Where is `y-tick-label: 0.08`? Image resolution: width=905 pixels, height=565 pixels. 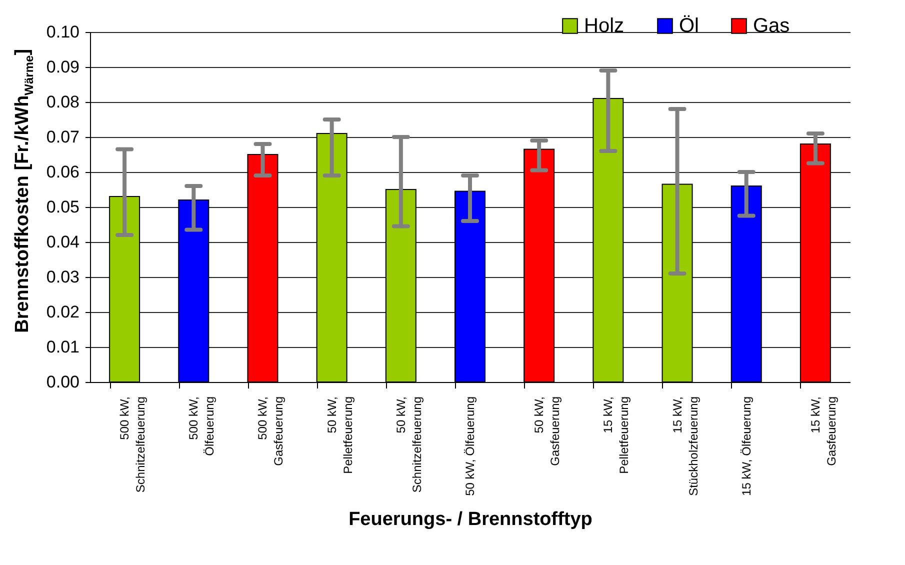 y-tick-label: 0.08 is located at coordinates (63, 102).